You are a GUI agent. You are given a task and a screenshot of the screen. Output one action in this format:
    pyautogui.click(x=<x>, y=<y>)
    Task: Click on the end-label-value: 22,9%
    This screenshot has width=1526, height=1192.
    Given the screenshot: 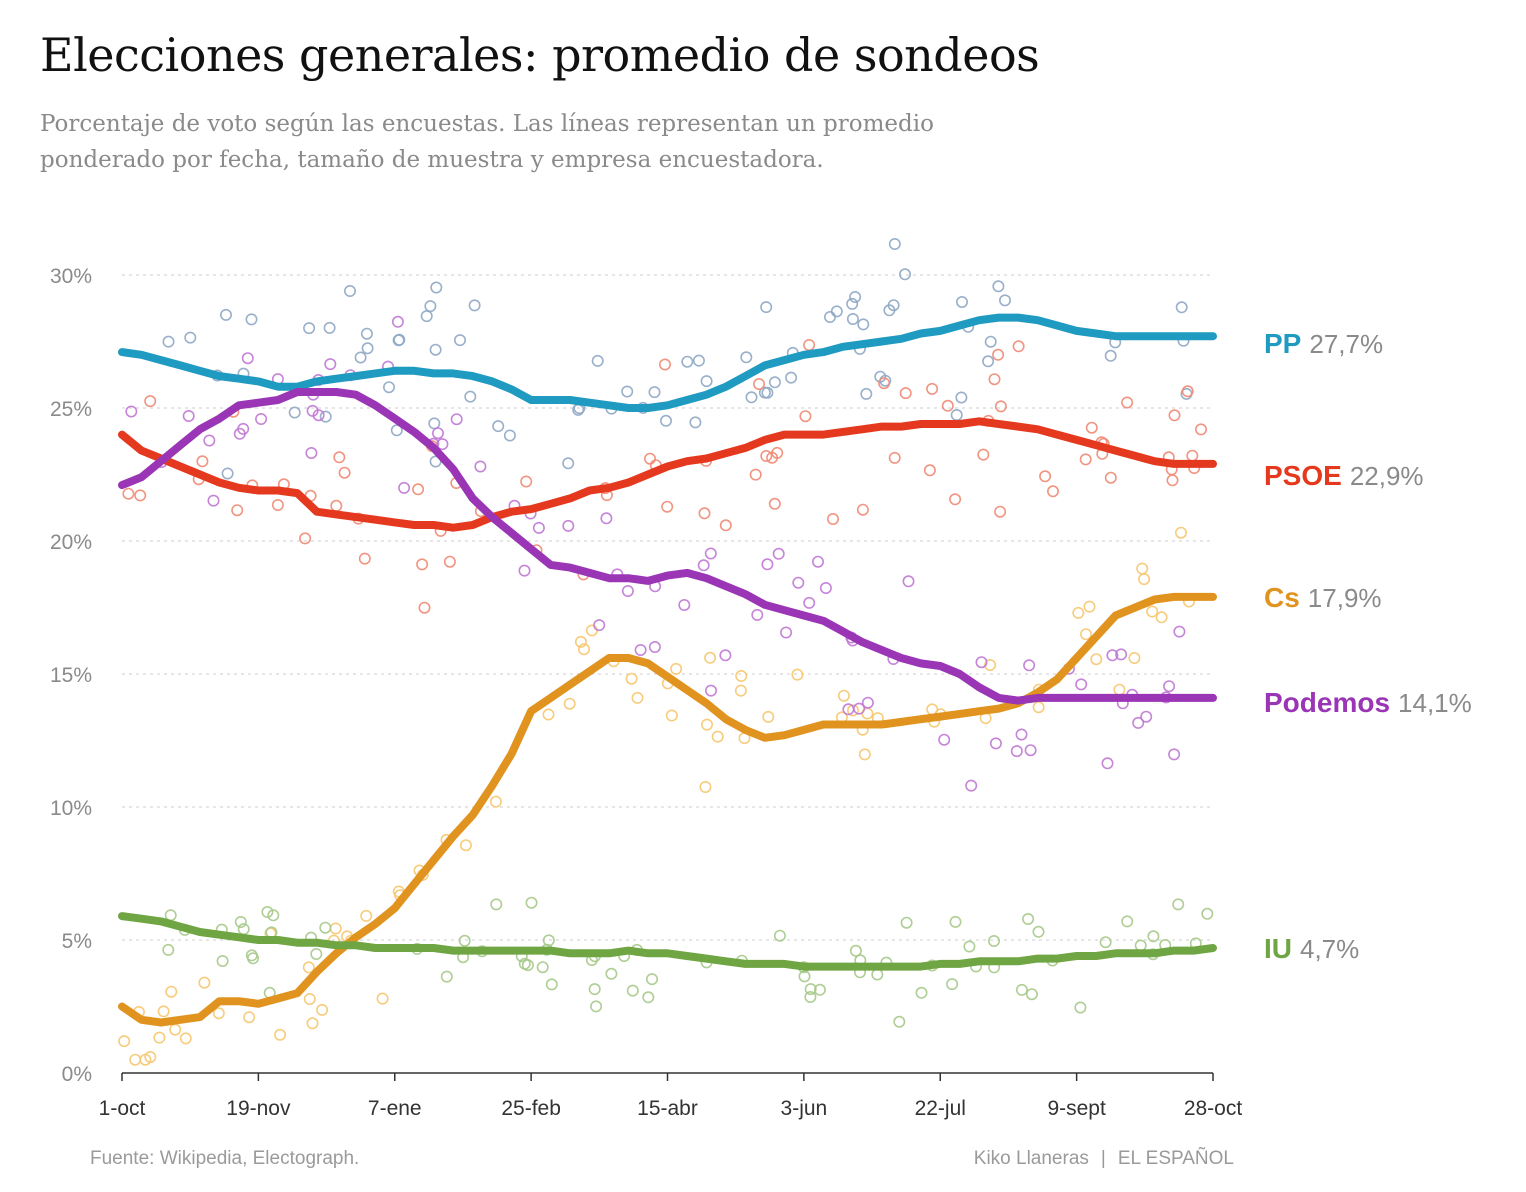 What is the action you would take?
    pyautogui.click(x=1387, y=476)
    